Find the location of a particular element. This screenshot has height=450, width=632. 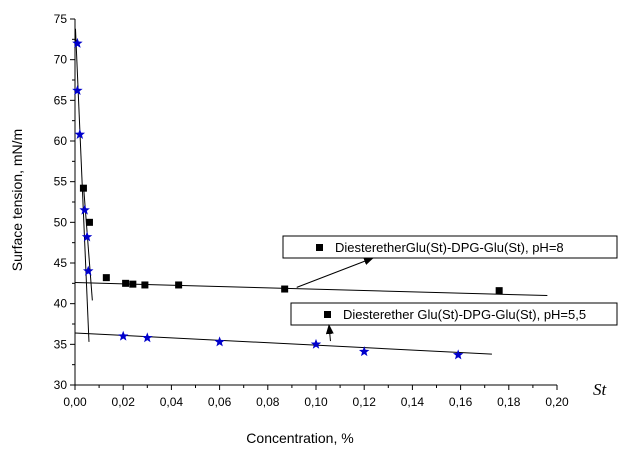

x-tick-label: 0,16 is located at coordinates (461, 402).